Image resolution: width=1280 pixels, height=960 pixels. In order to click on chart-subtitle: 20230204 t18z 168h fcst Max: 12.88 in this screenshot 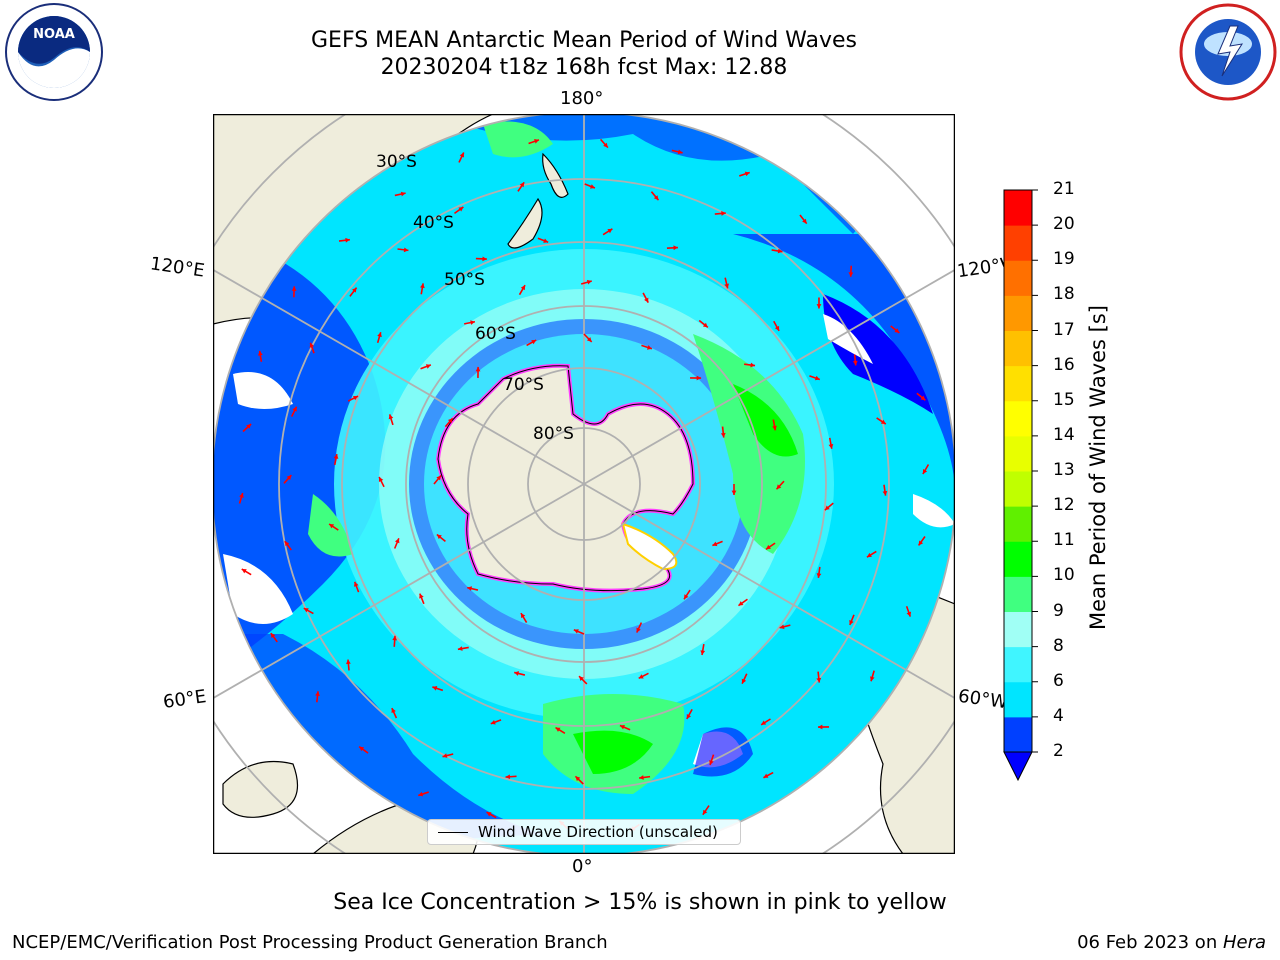, I will do `click(584, 67)`.